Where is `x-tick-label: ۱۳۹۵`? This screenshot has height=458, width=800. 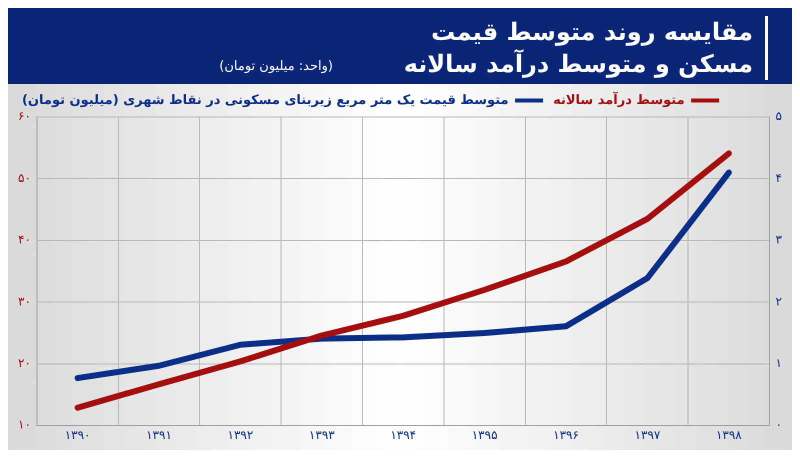
x-tick-label: ۱۳۹۵ is located at coordinates (485, 435).